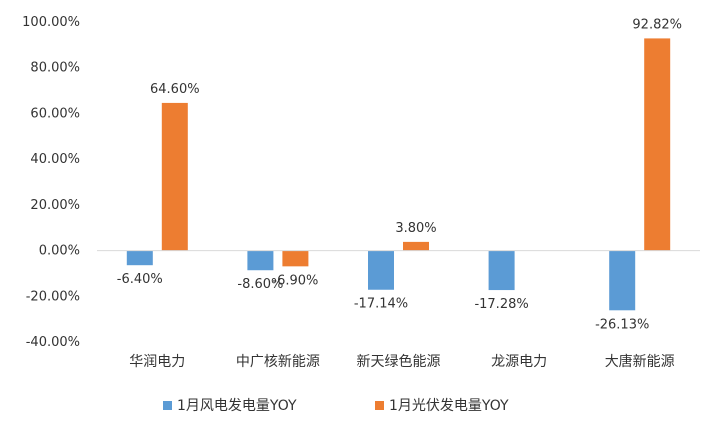 This screenshot has height=436, width=721. What do you see at coordinates (175, 89) in the screenshot?
I see `data-label-series-2-1: 64.60%` at bounding box center [175, 89].